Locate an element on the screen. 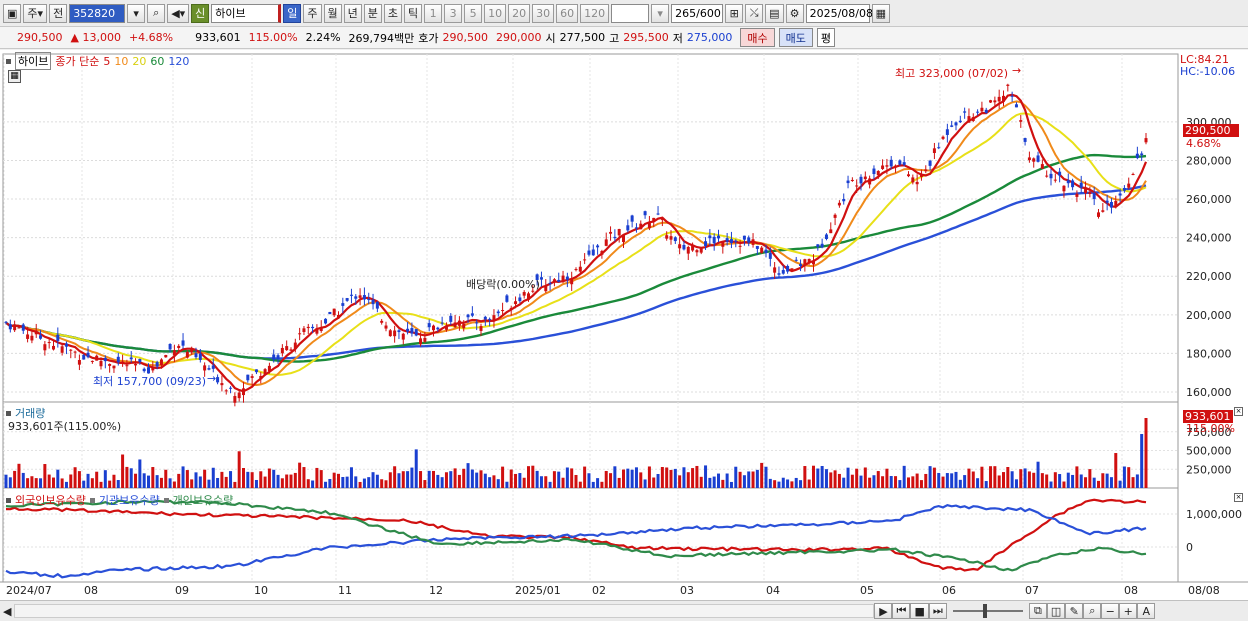 The height and width of the screenshot is (621, 1248). period-main-select: 주 ▾ is located at coordinates (35, 13).